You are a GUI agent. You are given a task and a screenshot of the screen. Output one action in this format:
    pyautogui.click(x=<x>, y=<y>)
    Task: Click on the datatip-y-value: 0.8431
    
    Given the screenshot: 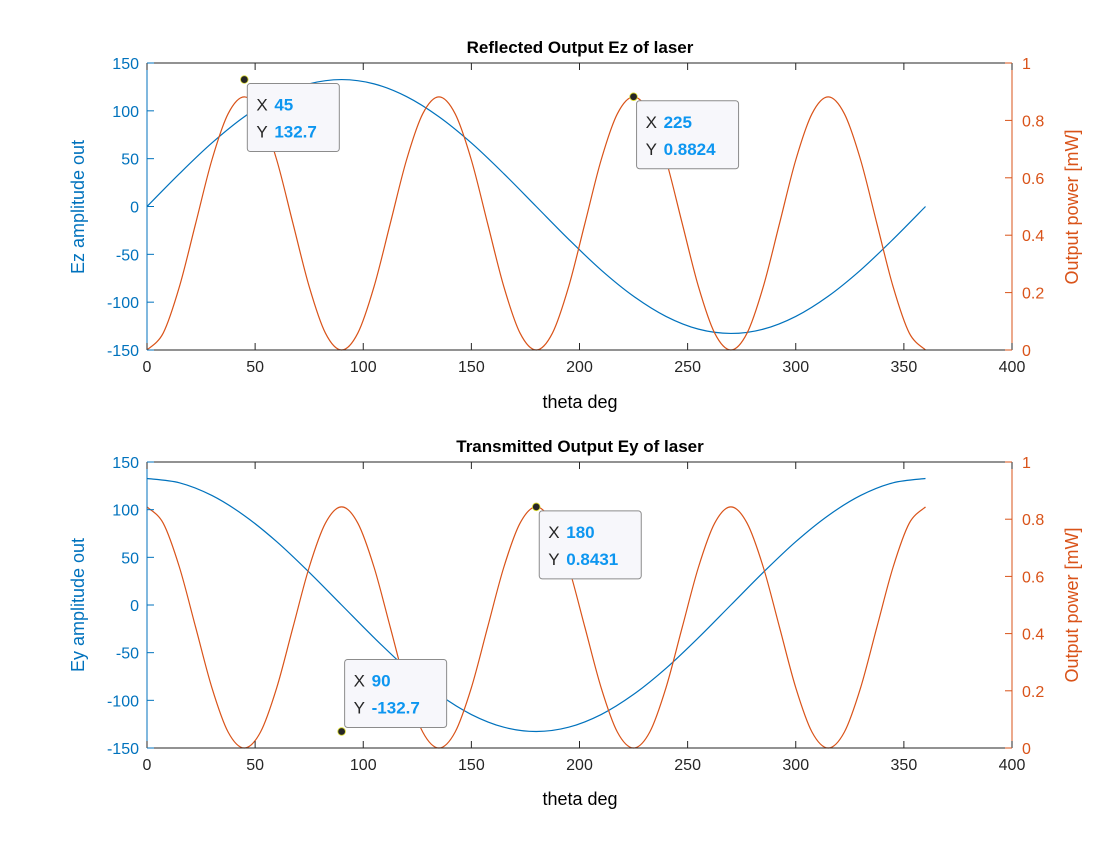 What is the action you would take?
    pyautogui.click(x=592, y=559)
    